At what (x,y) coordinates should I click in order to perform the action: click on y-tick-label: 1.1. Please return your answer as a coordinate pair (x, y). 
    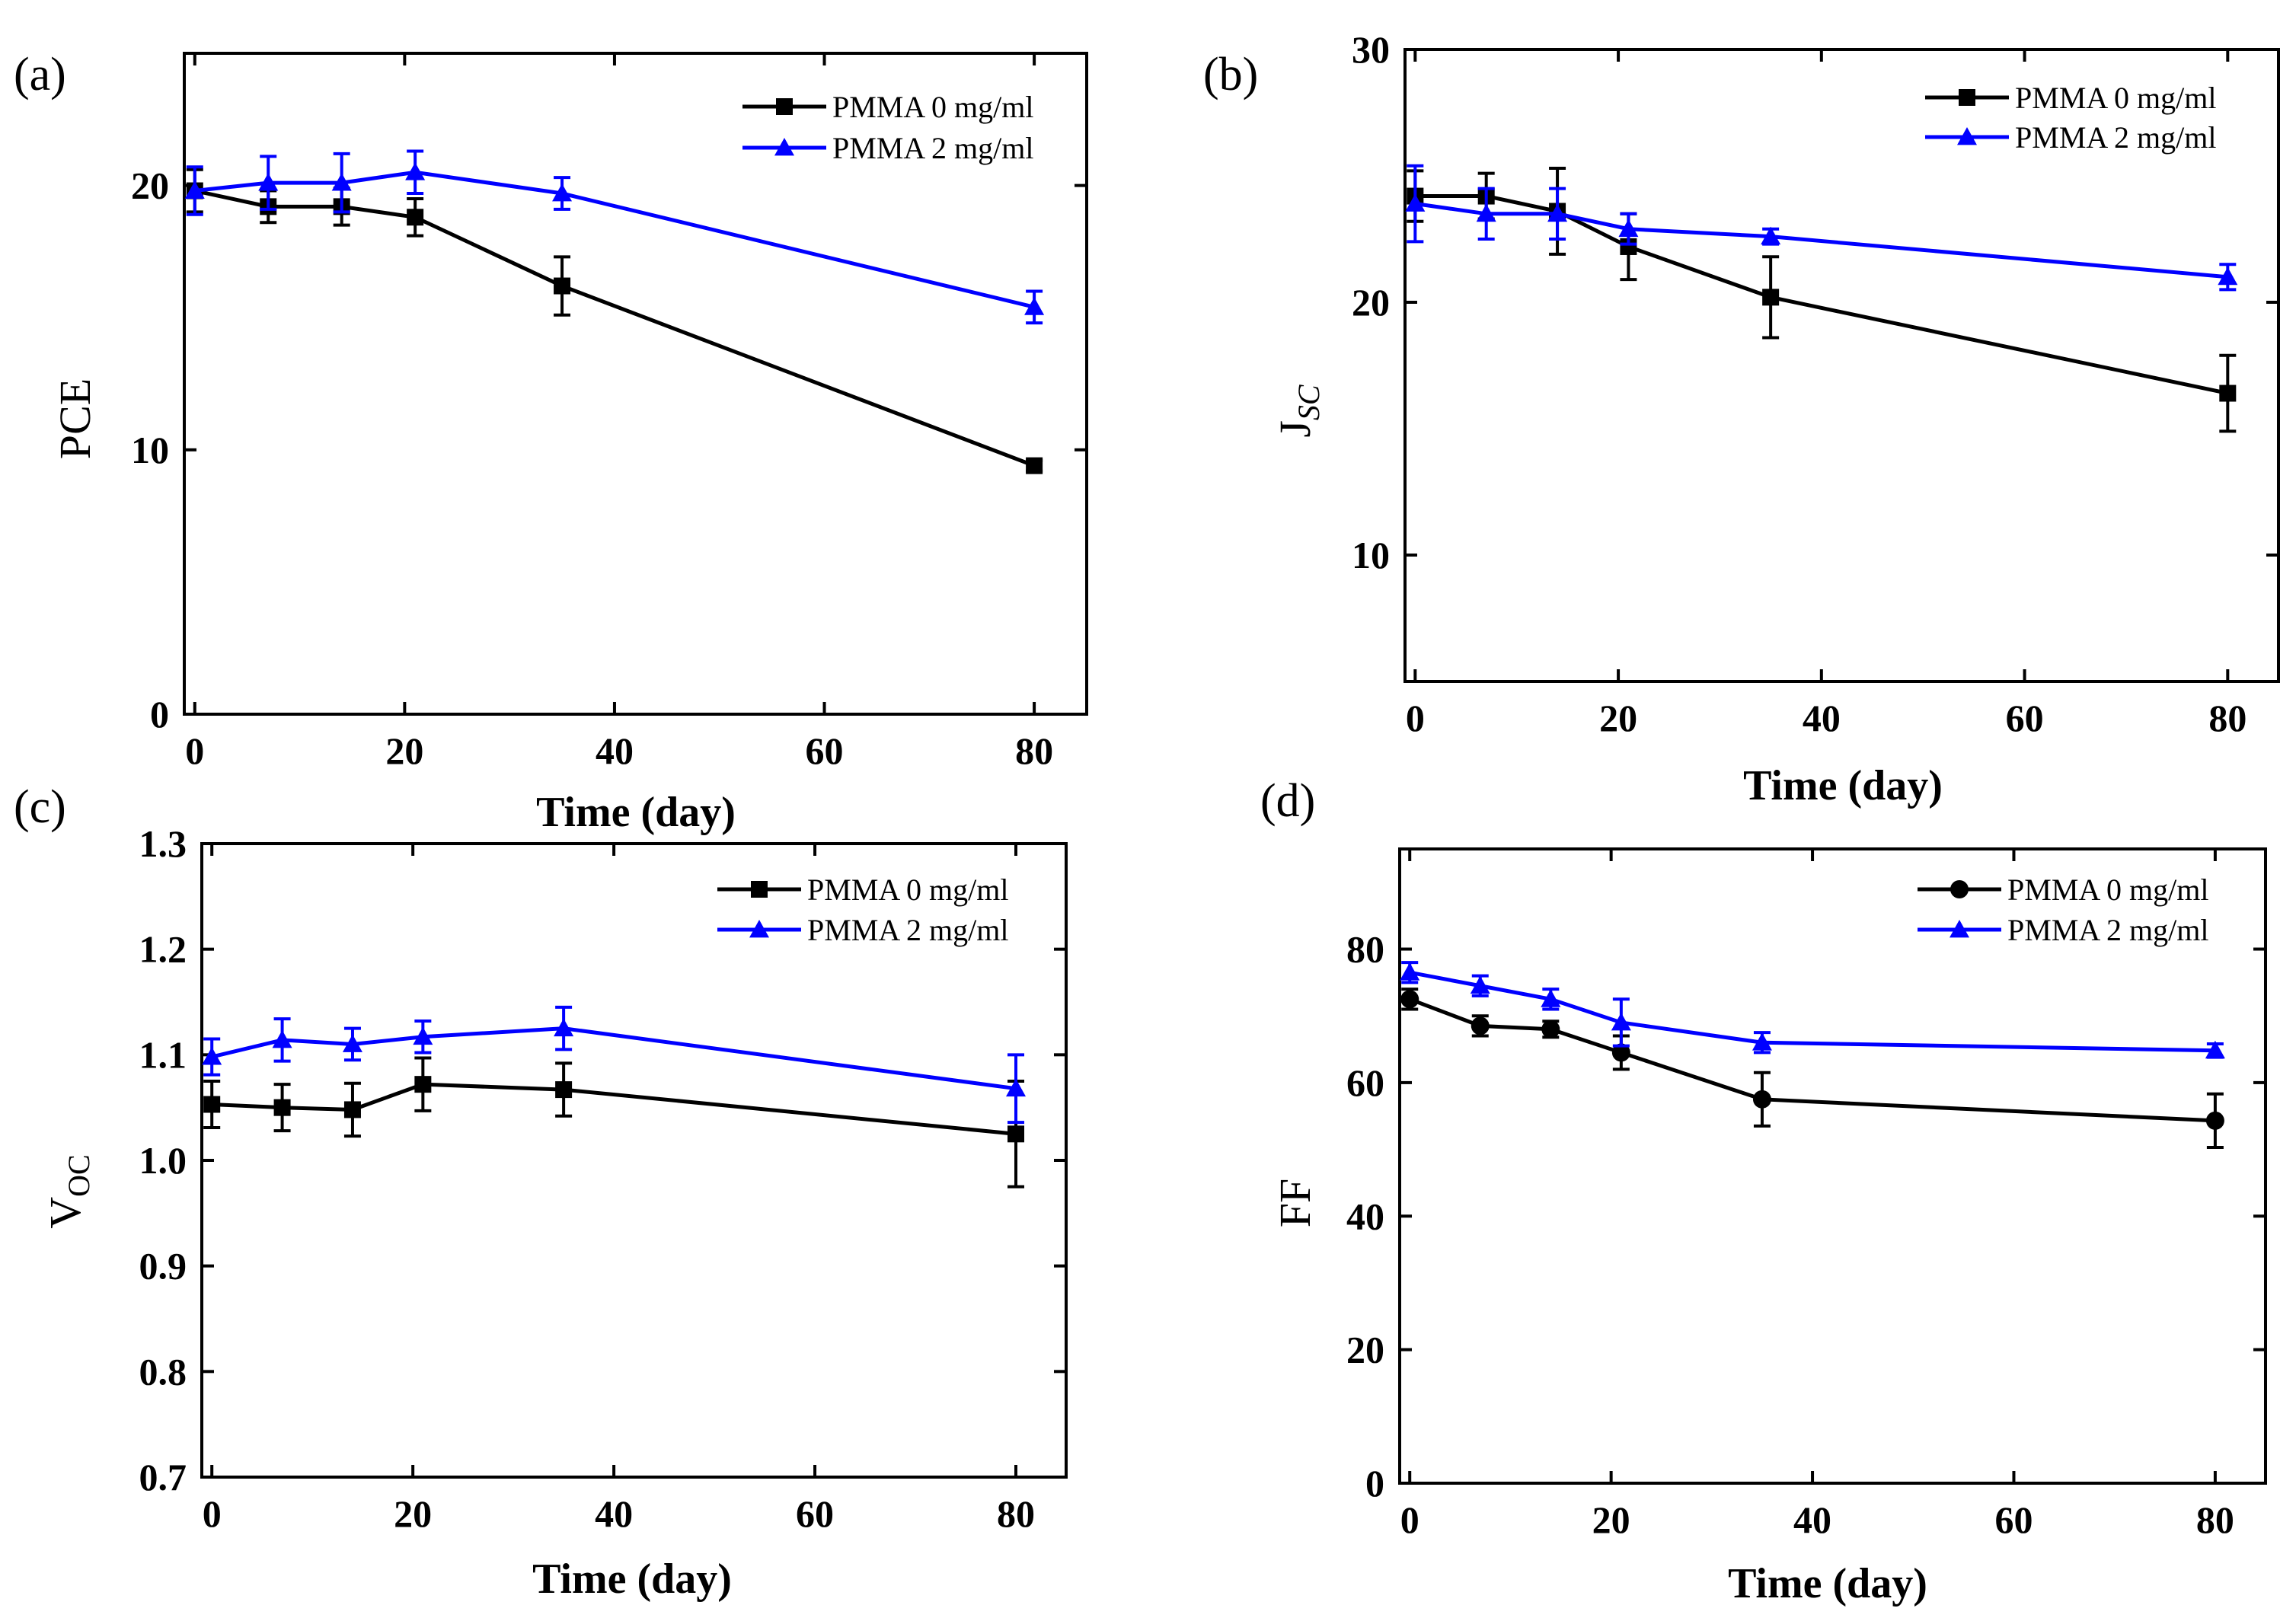
    Looking at the image, I should click on (163, 1054).